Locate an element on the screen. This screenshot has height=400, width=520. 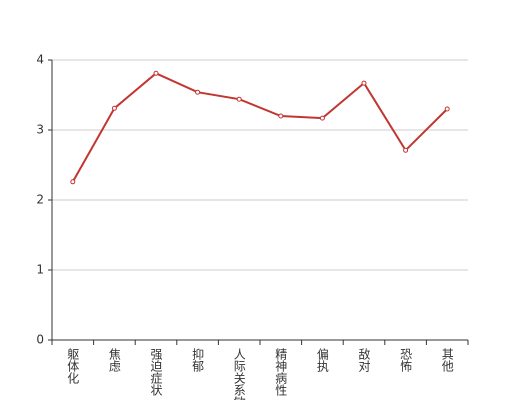
x-tick-label: 焦虑 is located at coordinates (114, 360).